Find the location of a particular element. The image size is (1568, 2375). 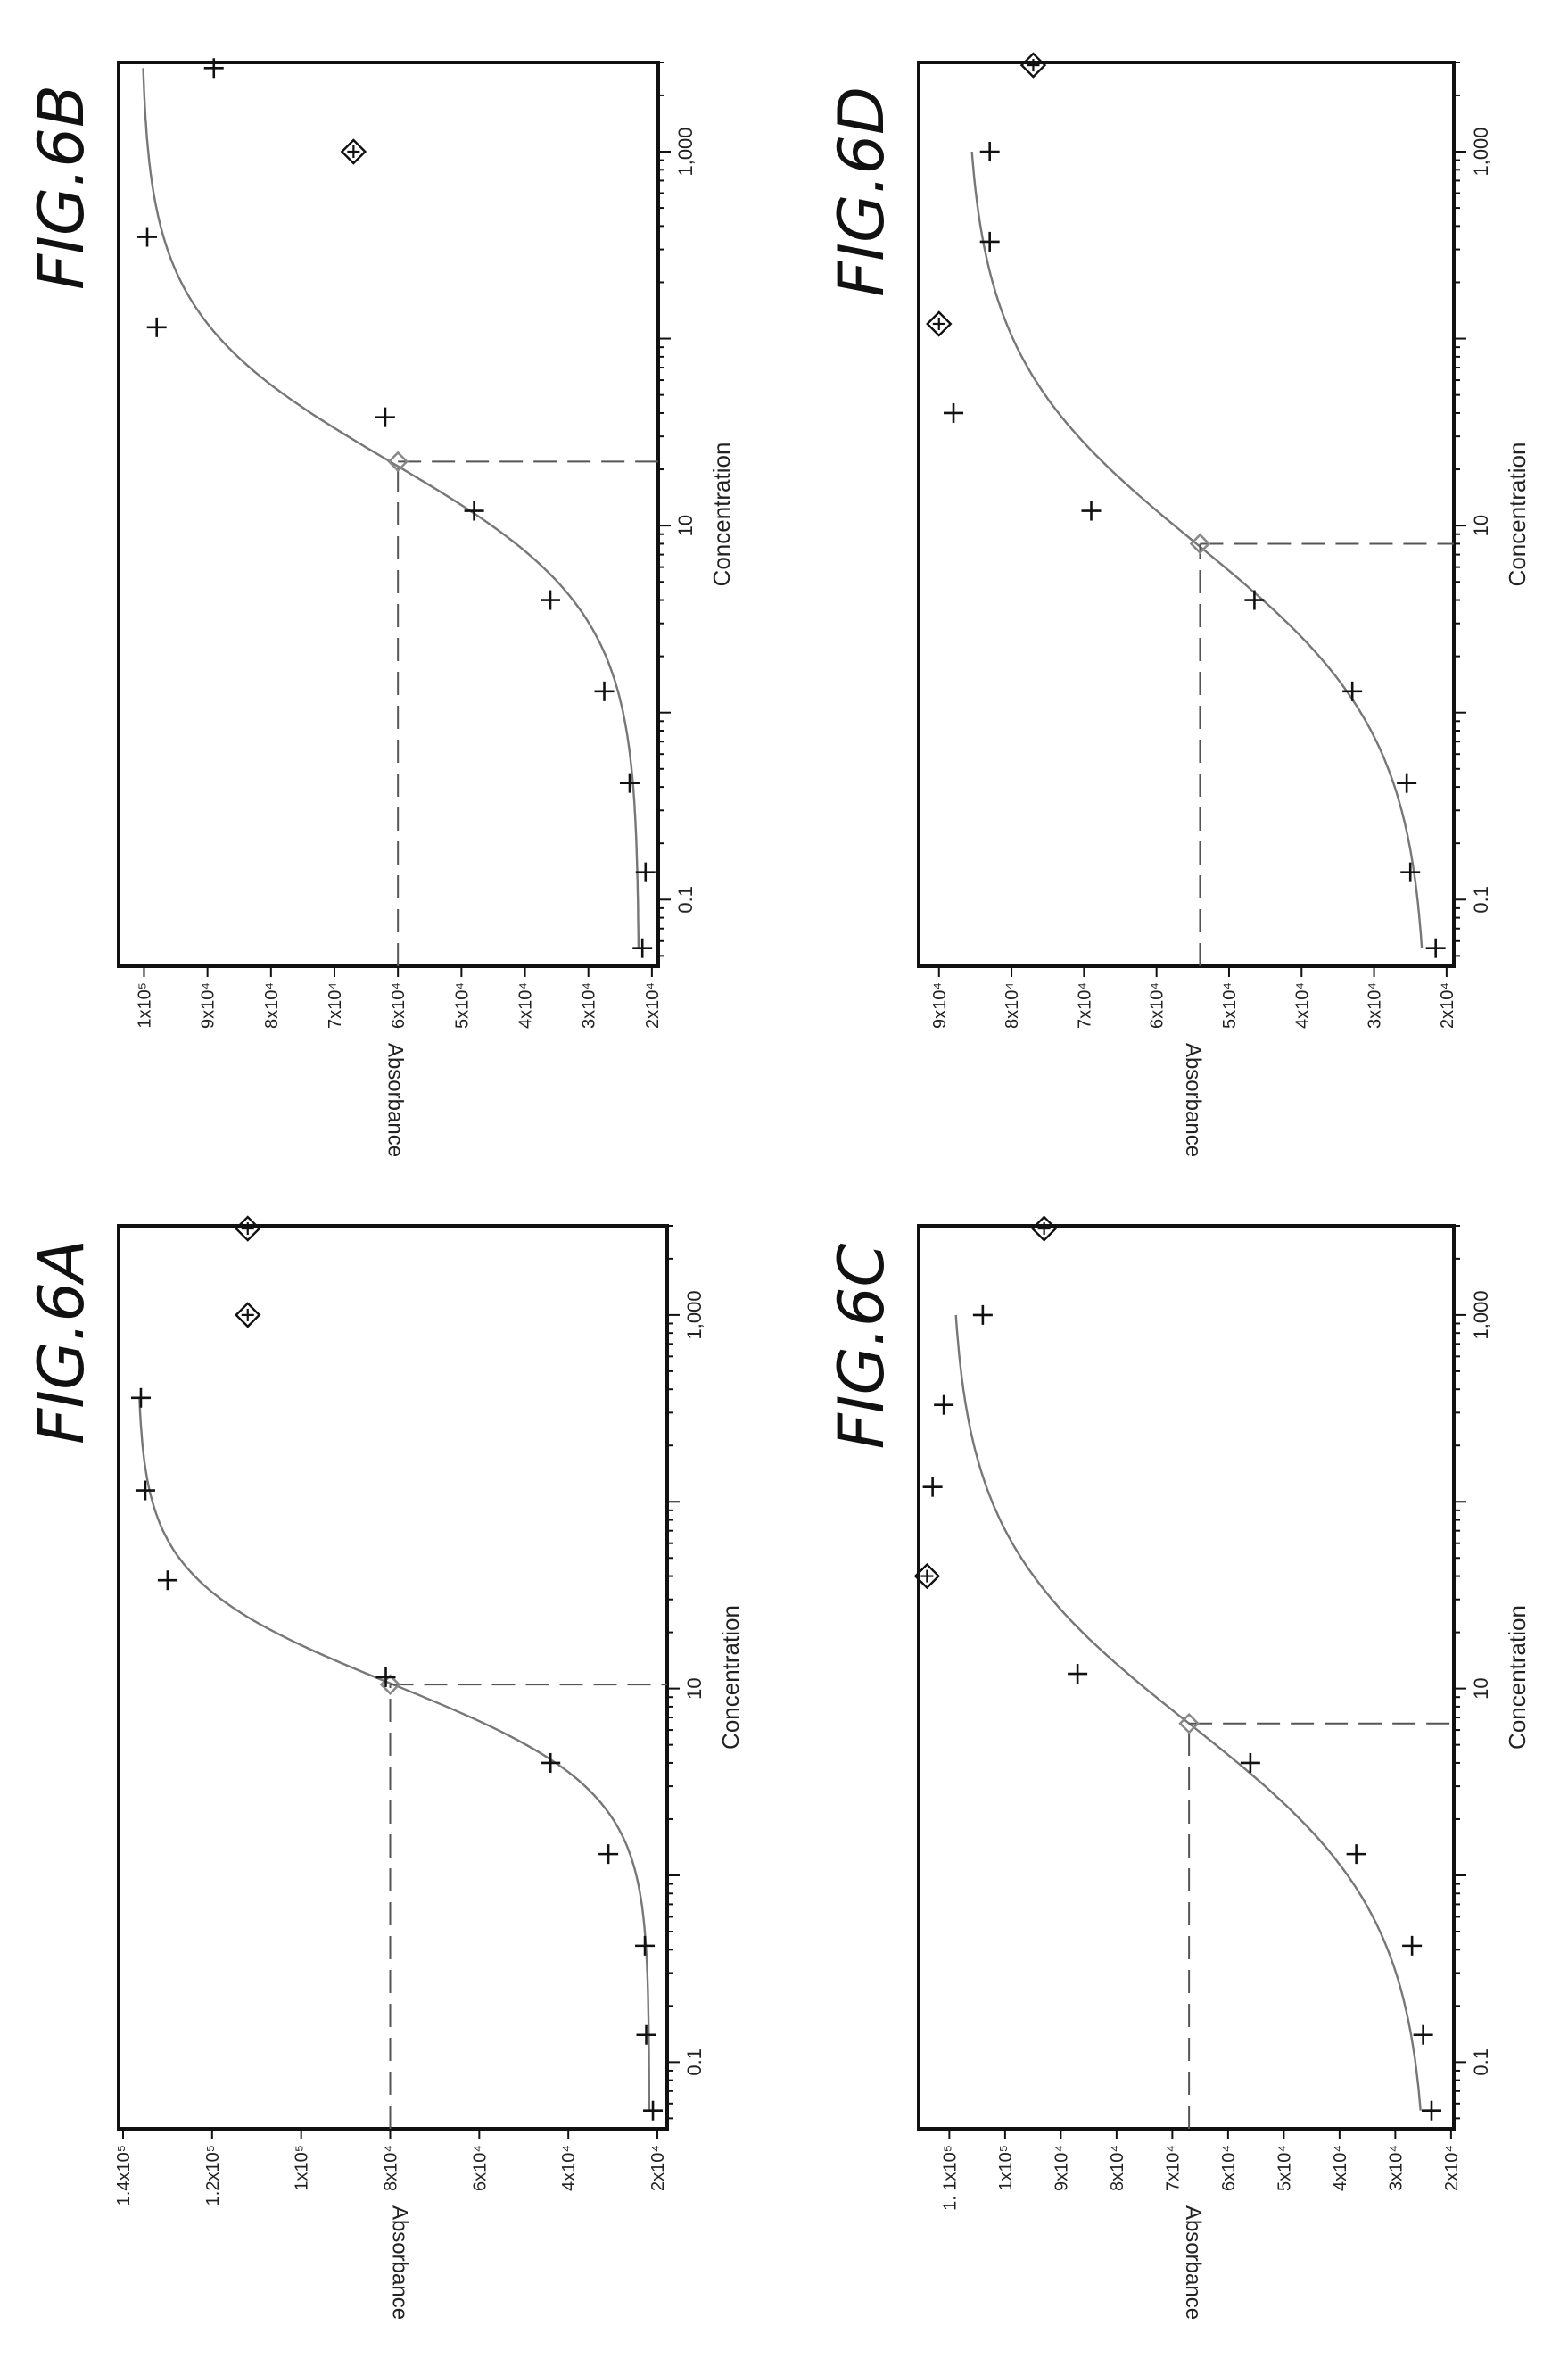

y-tick-label: 1.4x10⁵ is located at coordinates (124, 2175).